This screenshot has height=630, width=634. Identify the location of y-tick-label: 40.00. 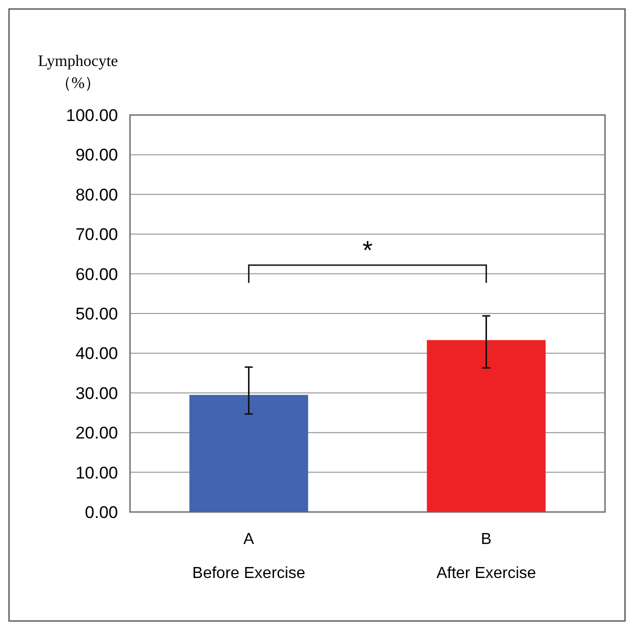
(96, 354).